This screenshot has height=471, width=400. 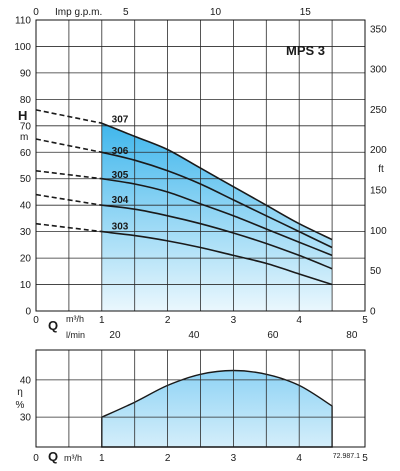 What do you see at coordinates (194, 335) in the screenshot?
I see `x-lmin-tick-label: 40` at bounding box center [194, 335].